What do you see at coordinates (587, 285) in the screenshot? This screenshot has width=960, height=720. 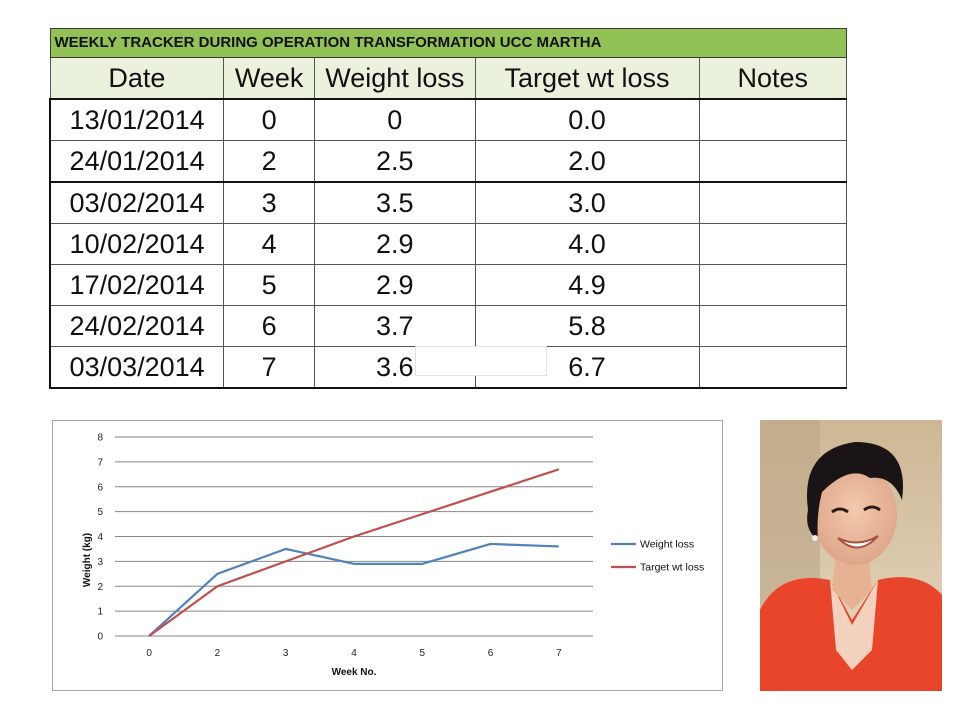 I see `cell-target: 4.9` at bounding box center [587, 285].